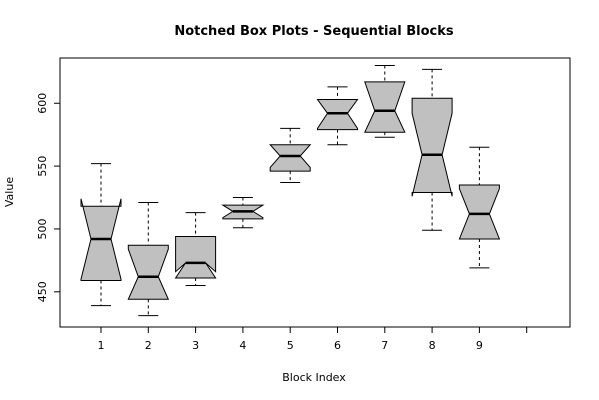  I want to click on y-axis-label: Value, so click(9, 192).